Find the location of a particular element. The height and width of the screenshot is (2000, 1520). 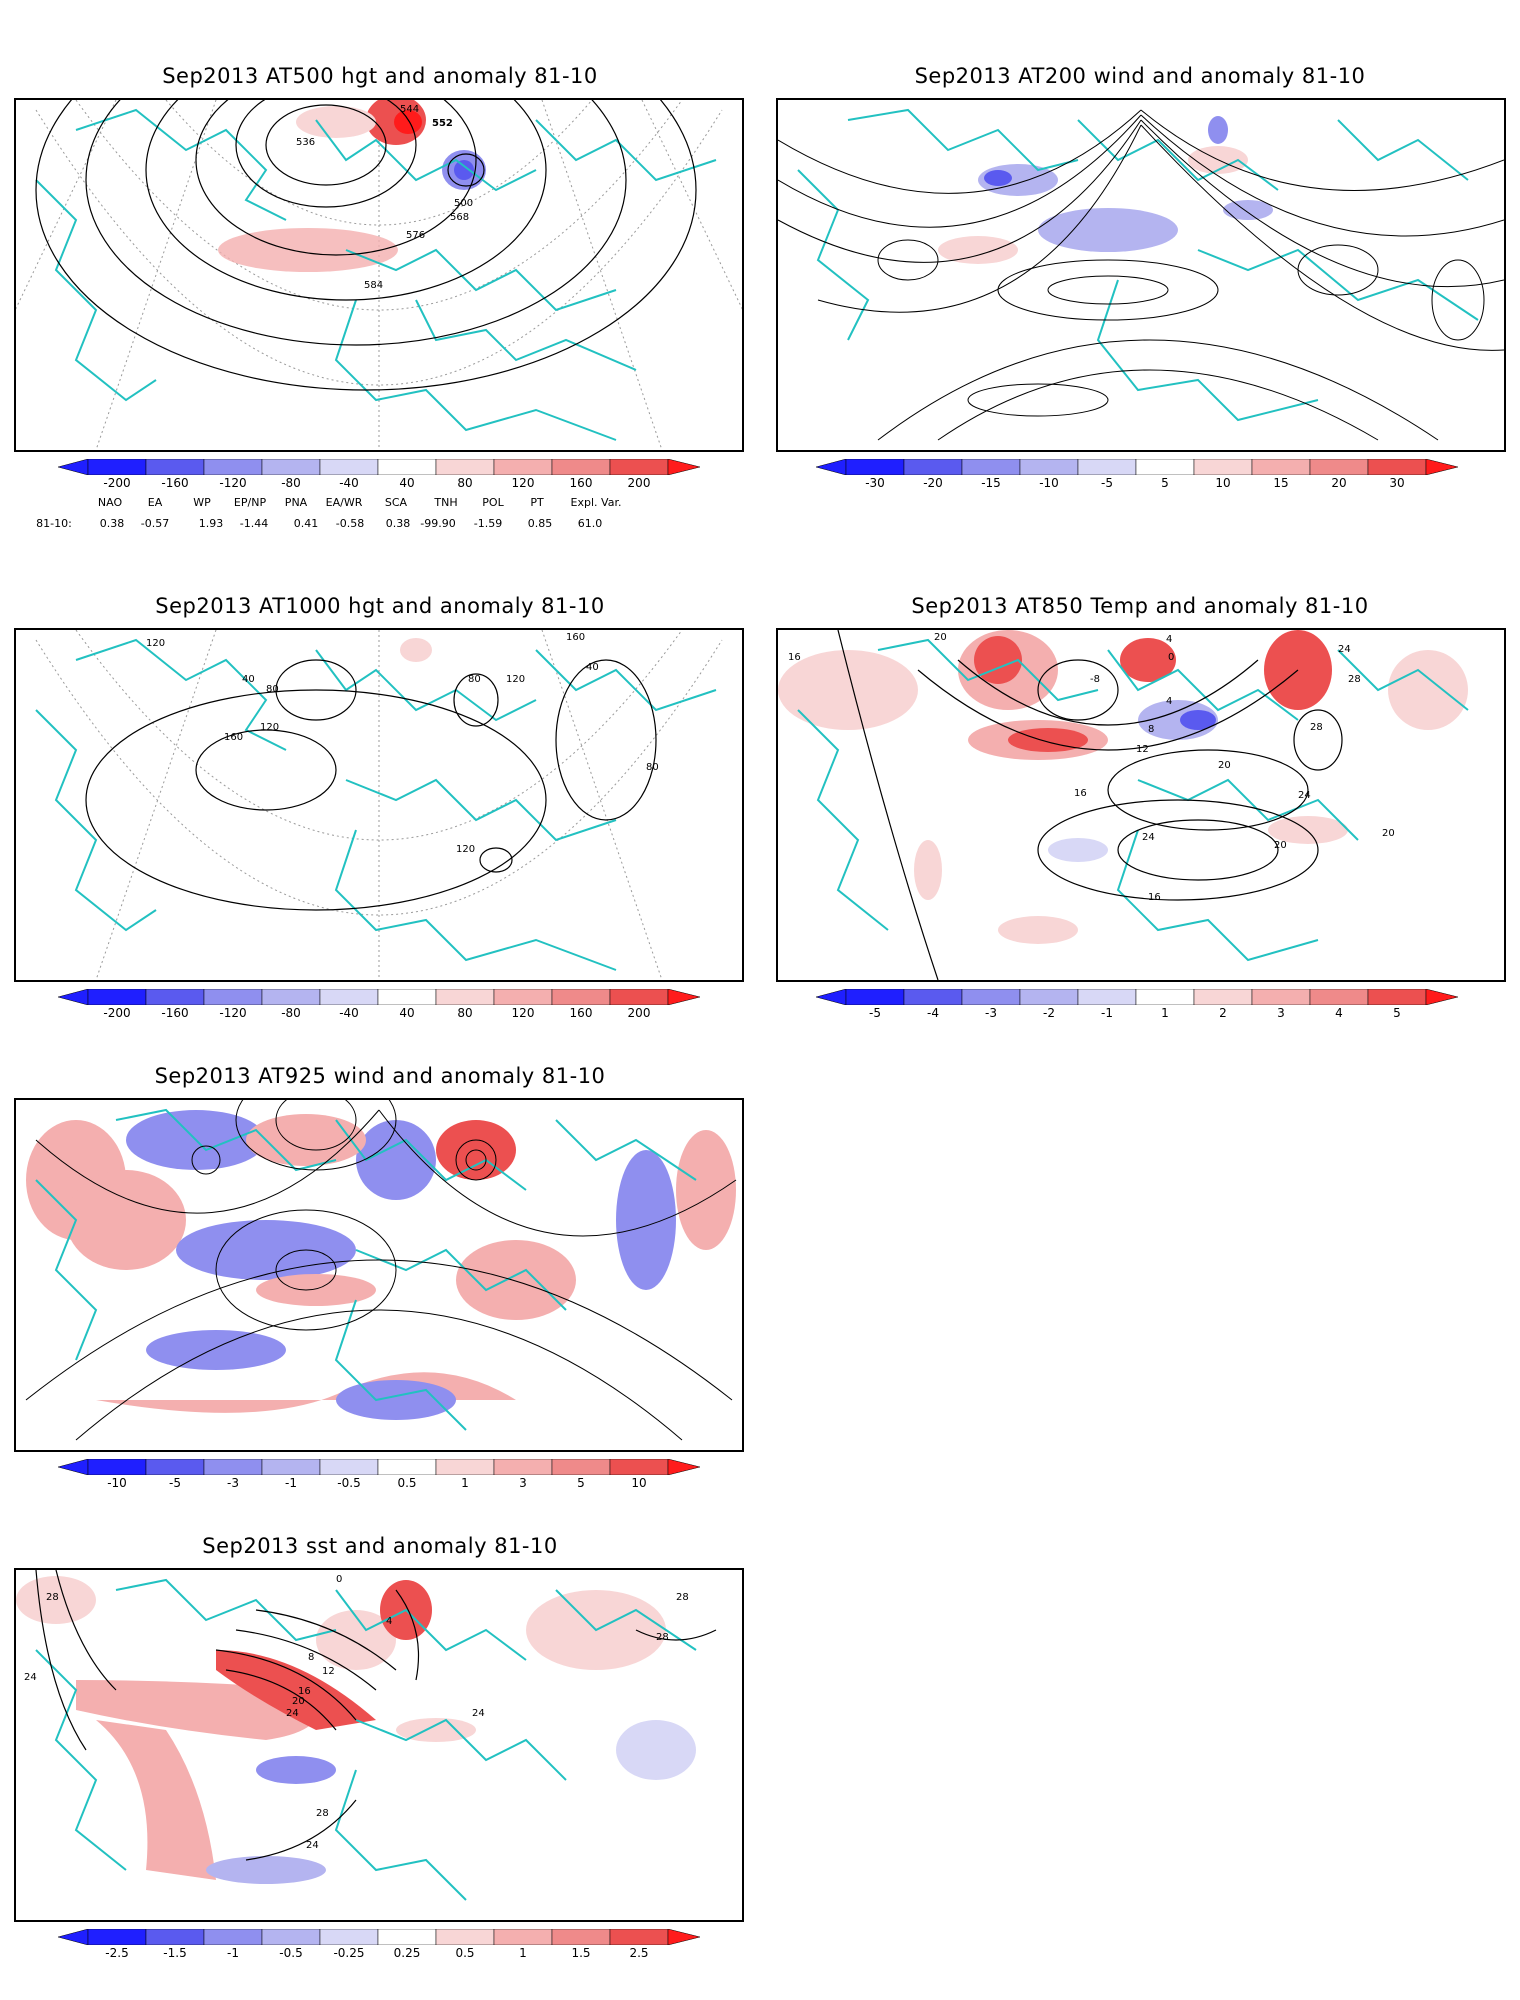

lat-lon-grid is located at coordinates (379, 275).